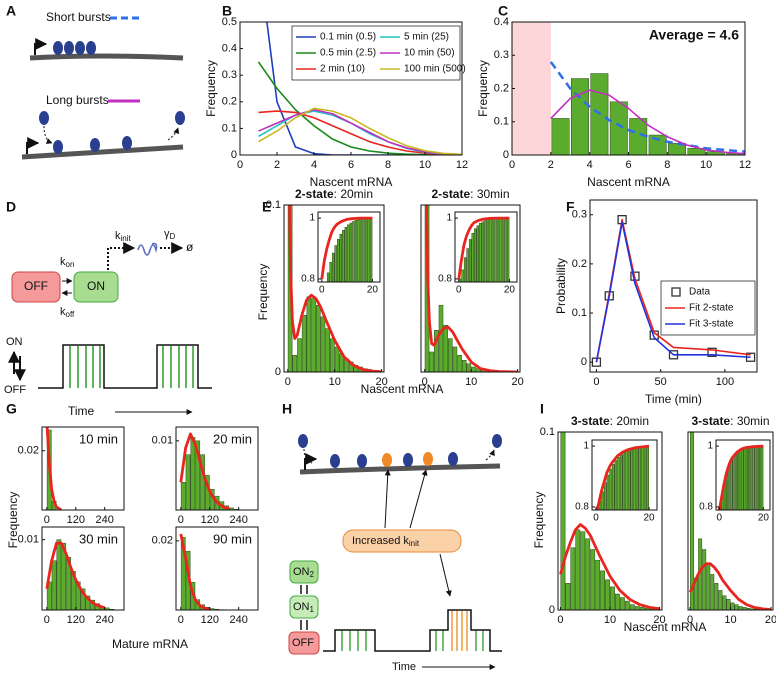  I want to click on title-rest: : 20min, so click(629, 421).